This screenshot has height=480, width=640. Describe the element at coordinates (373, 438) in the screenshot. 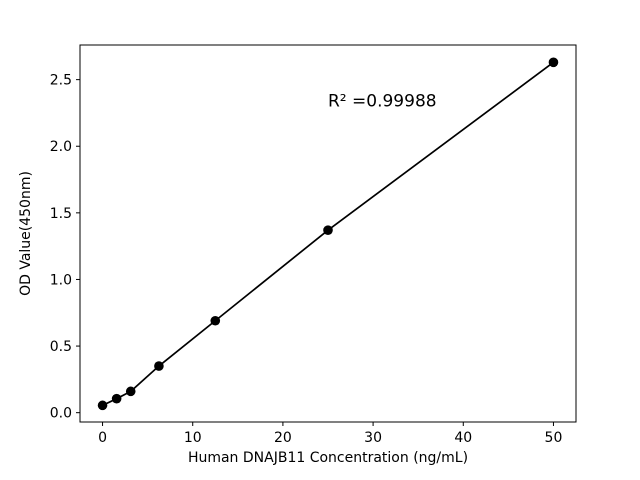

I see `x-tick-label: 30` at that location.